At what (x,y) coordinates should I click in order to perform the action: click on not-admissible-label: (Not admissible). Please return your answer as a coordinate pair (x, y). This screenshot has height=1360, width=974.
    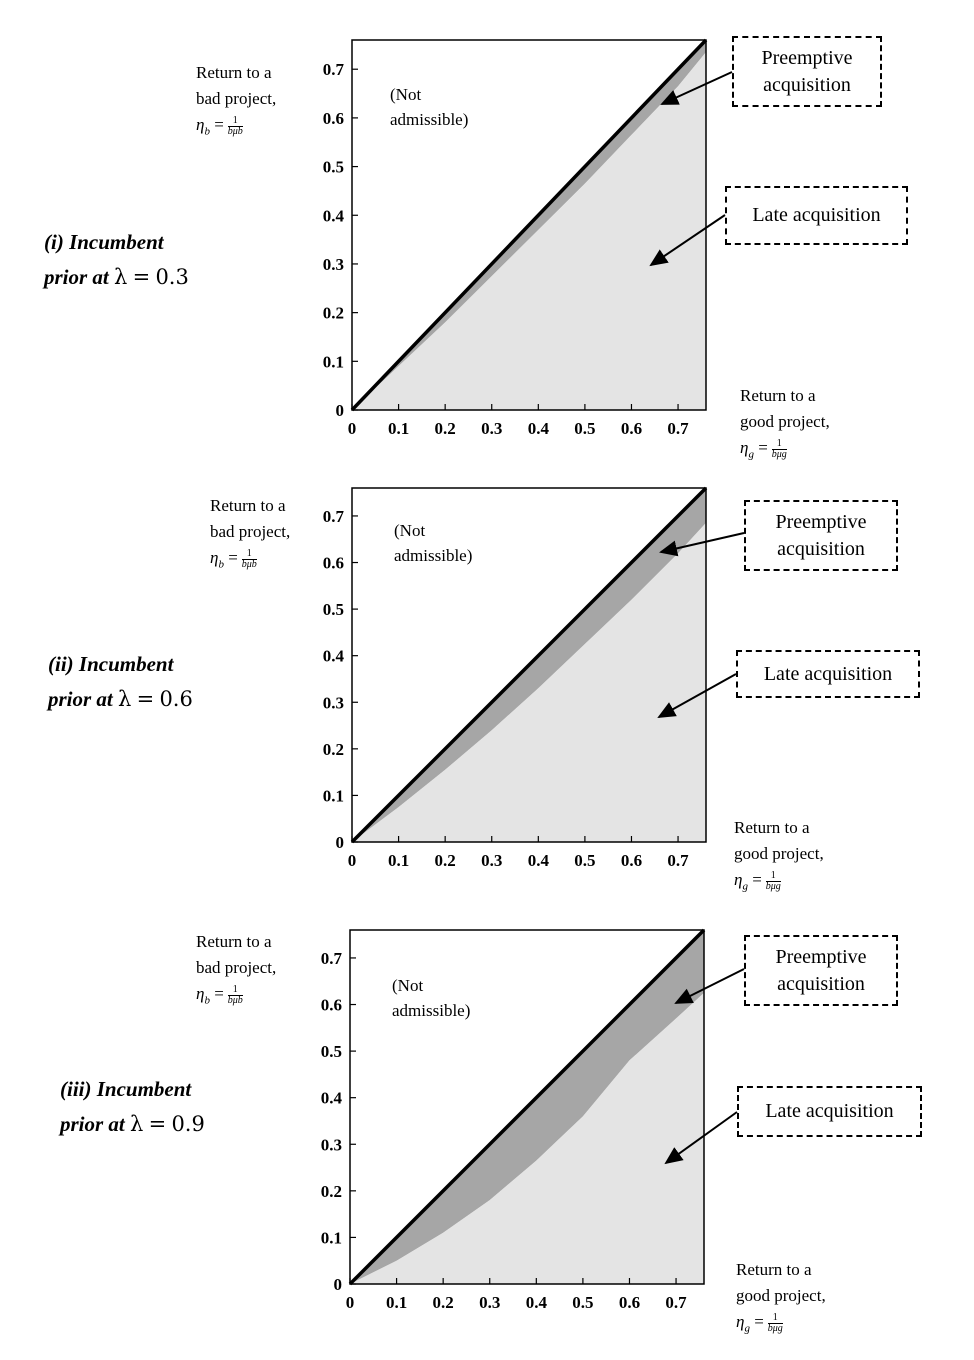
    Looking at the image, I should click on (431, 998).